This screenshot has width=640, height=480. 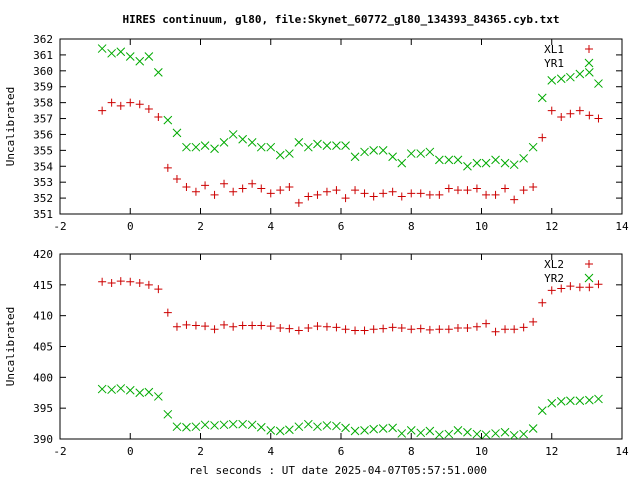 What do you see at coordinates (270, 226) in the screenshot?
I see `x-tick-label: 4` at bounding box center [270, 226].